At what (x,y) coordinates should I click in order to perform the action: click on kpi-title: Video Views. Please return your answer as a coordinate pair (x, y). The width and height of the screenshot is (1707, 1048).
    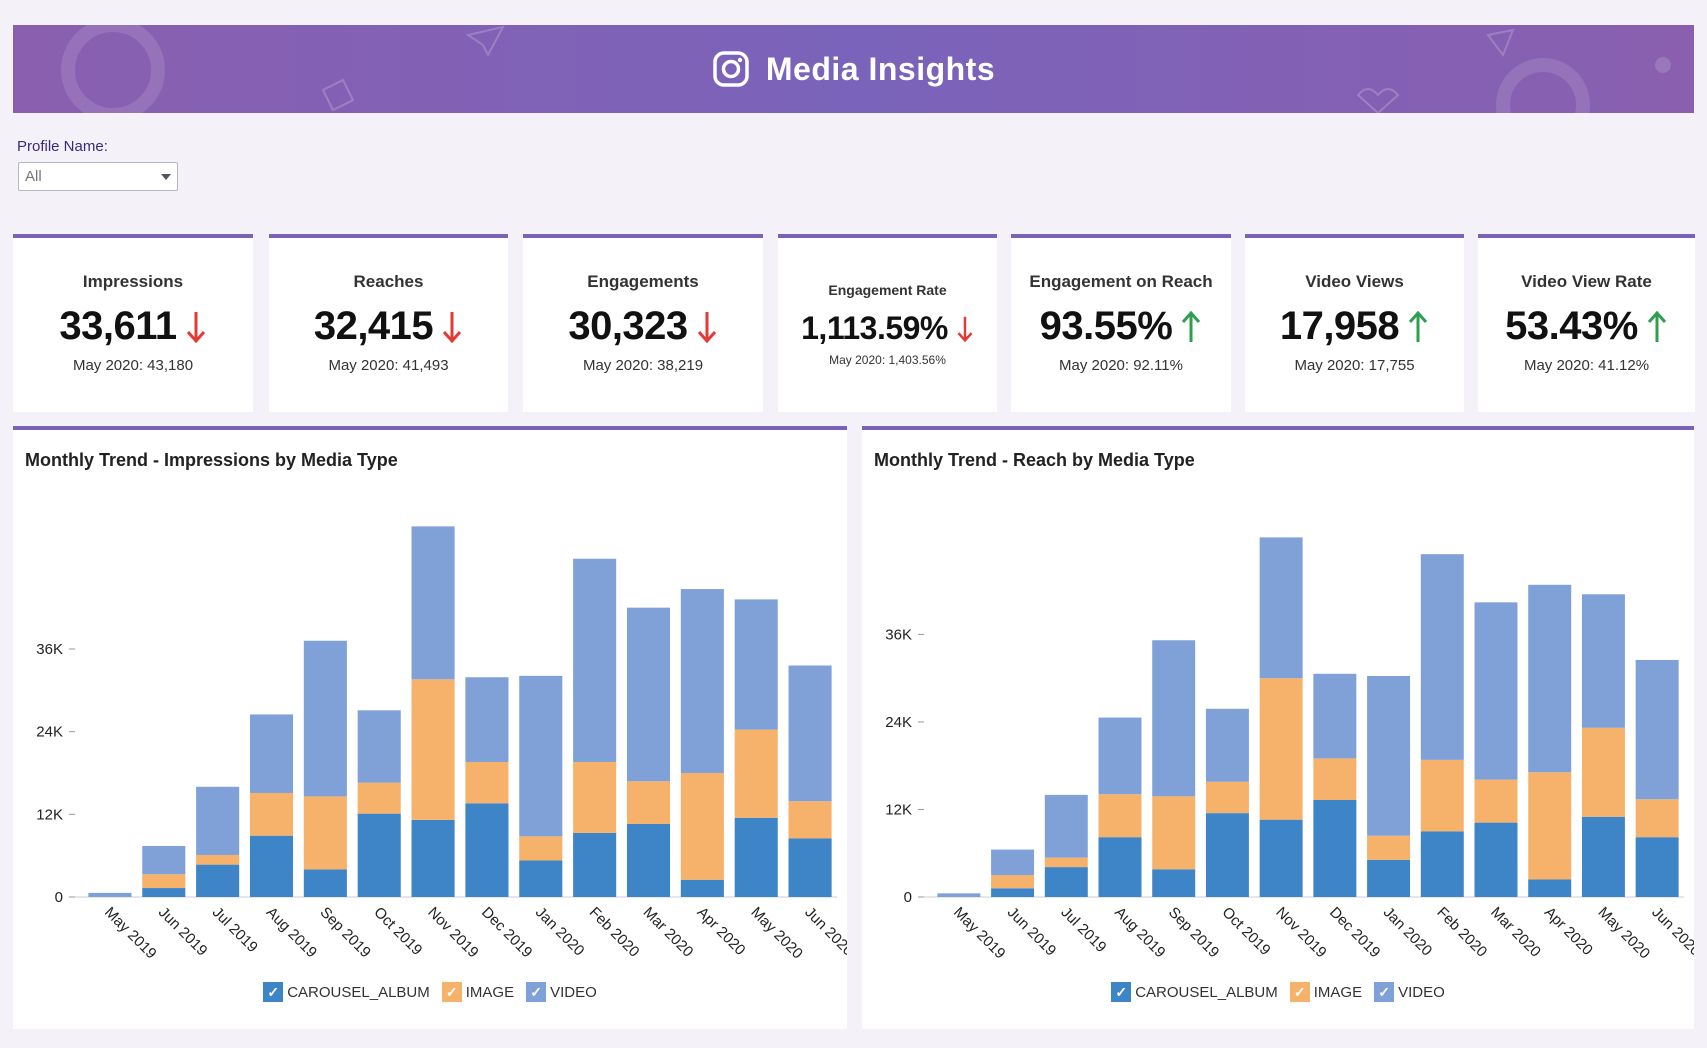
    Looking at the image, I should click on (1354, 281).